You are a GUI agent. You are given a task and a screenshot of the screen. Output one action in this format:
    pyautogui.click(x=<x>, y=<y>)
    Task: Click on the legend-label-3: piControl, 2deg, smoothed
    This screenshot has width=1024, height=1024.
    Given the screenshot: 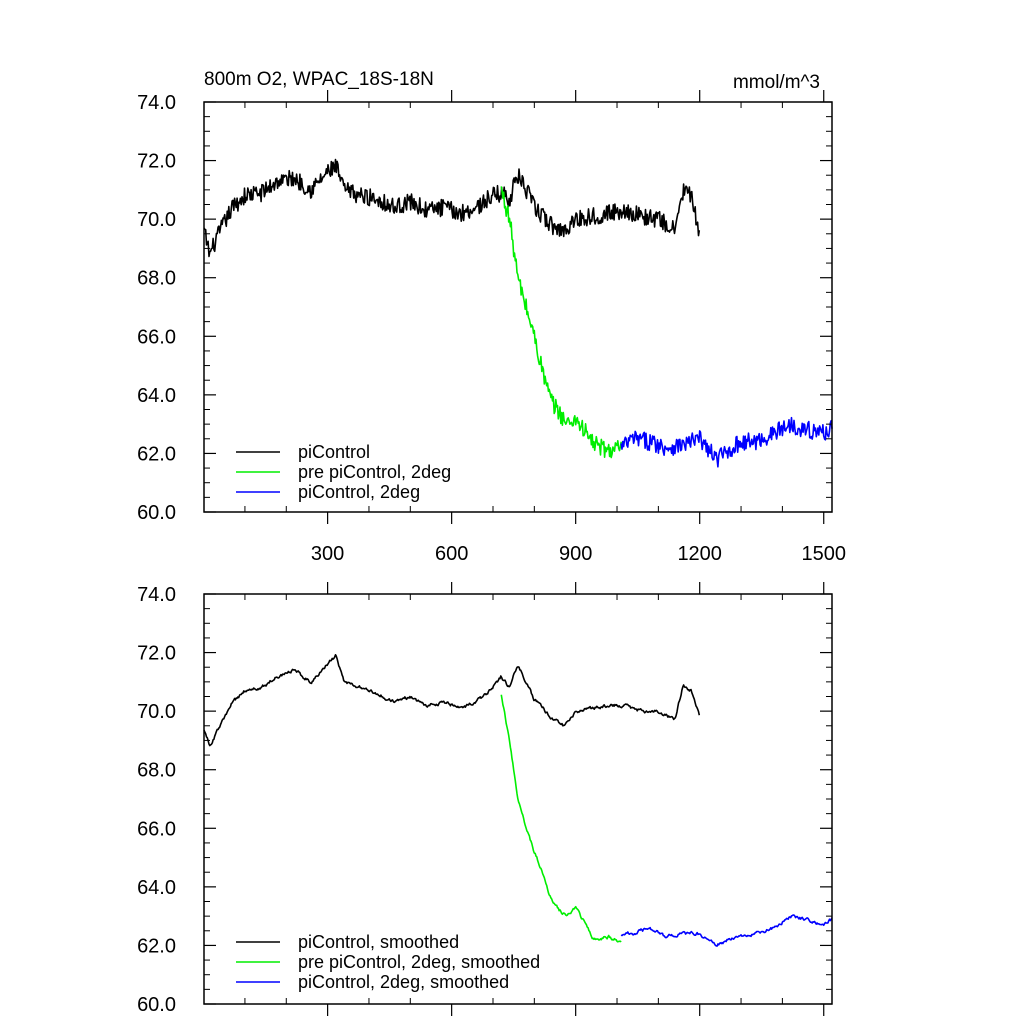 What is the action you would take?
    pyautogui.click(x=403, y=982)
    